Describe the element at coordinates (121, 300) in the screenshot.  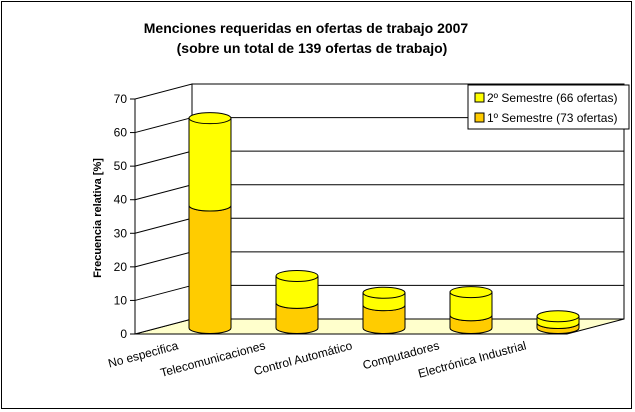
I see `y-tick-label: 10` at that location.